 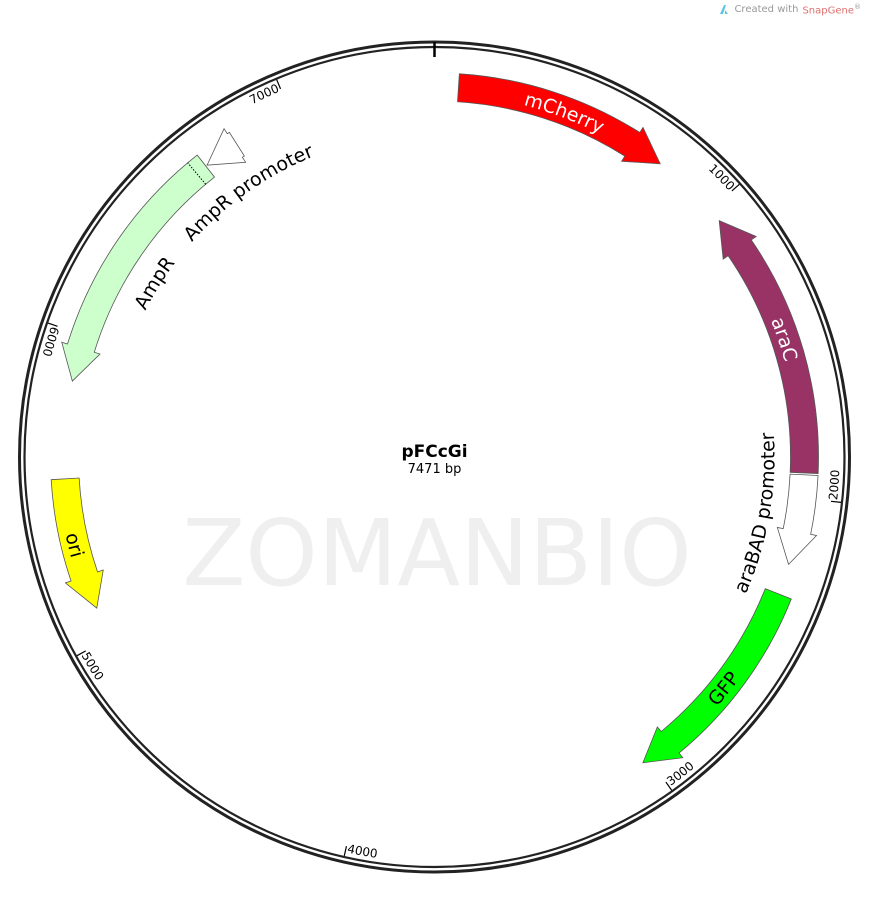 What do you see at coordinates (768, 347) in the screenshot?
I see `feature-arac` at bounding box center [768, 347].